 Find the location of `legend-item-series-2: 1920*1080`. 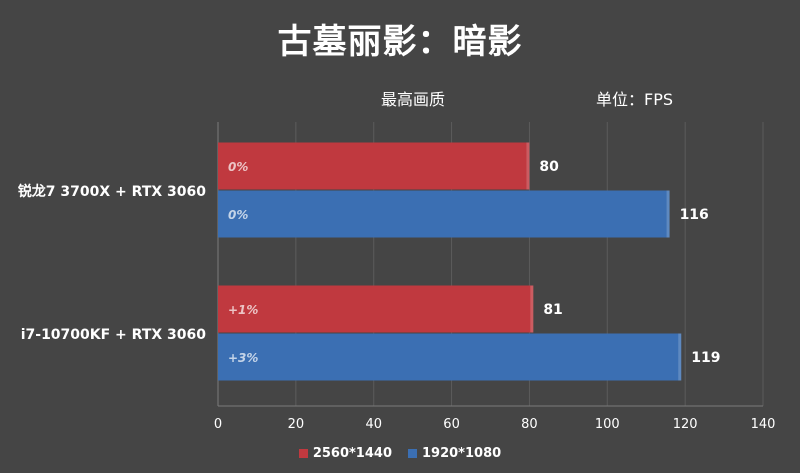

legend-item-series-2: 1920*1080 is located at coordinates (454, 453).